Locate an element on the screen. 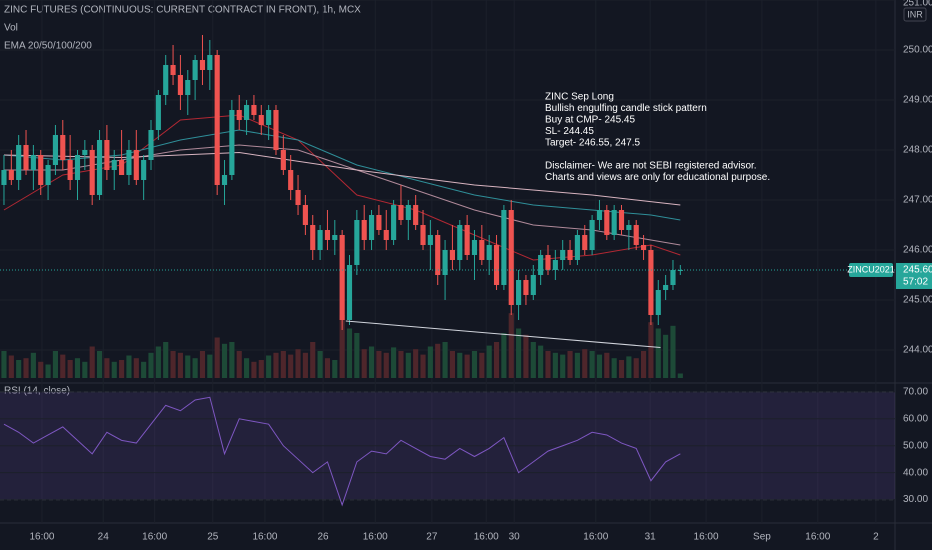 This screenshot has height=550, width=932. annotation-line: Buy at CMP- 245.45 is located at coordinates (590, 120).